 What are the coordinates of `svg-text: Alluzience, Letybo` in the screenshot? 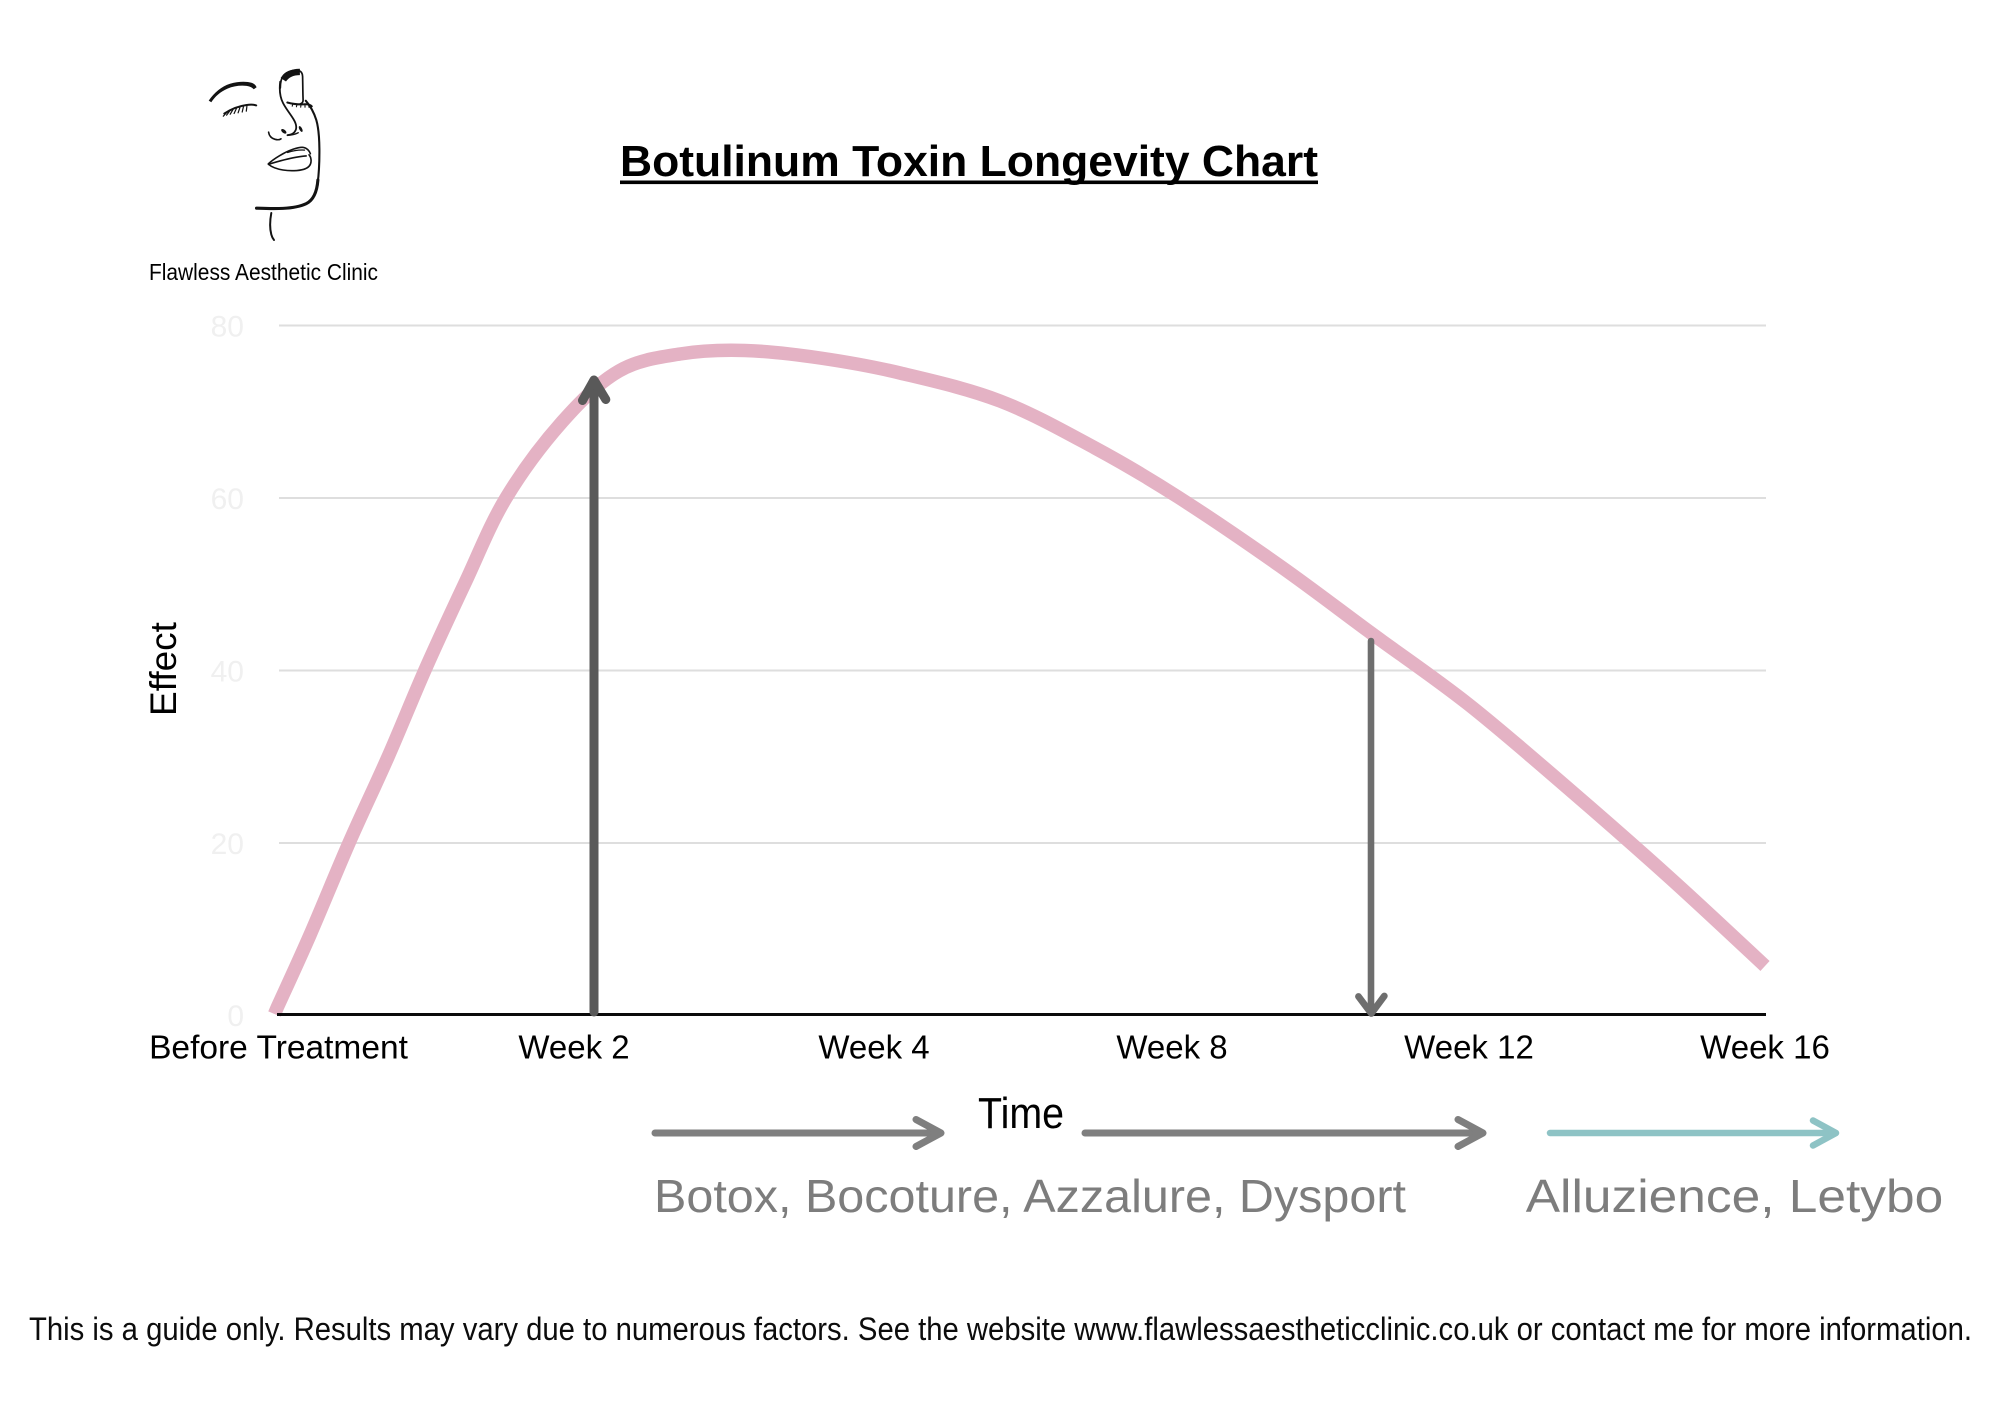 It's located at (1735, 1196).